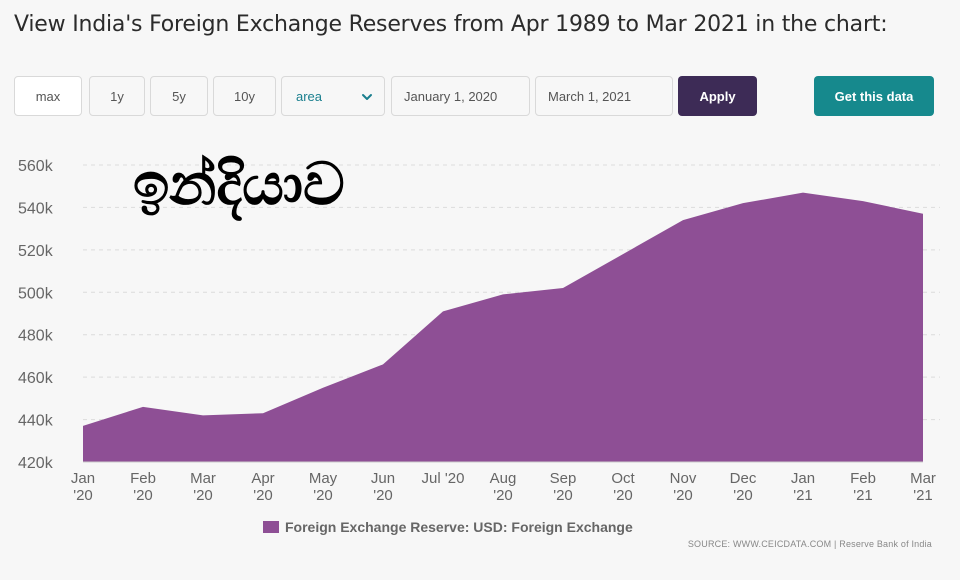 This screenshot has height=580, width=960. What do you see at coordinates (36, 378) in the screenshot?
I see `y-tick-label: 460k` at bounding box center [36, 378].